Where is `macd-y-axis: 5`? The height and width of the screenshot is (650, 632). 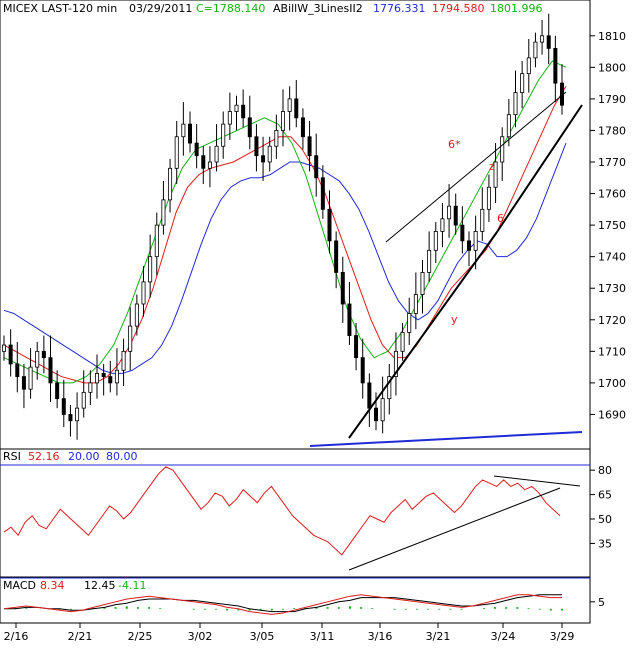 macd-y-axis: 5 is located at coordinates (597, 602).